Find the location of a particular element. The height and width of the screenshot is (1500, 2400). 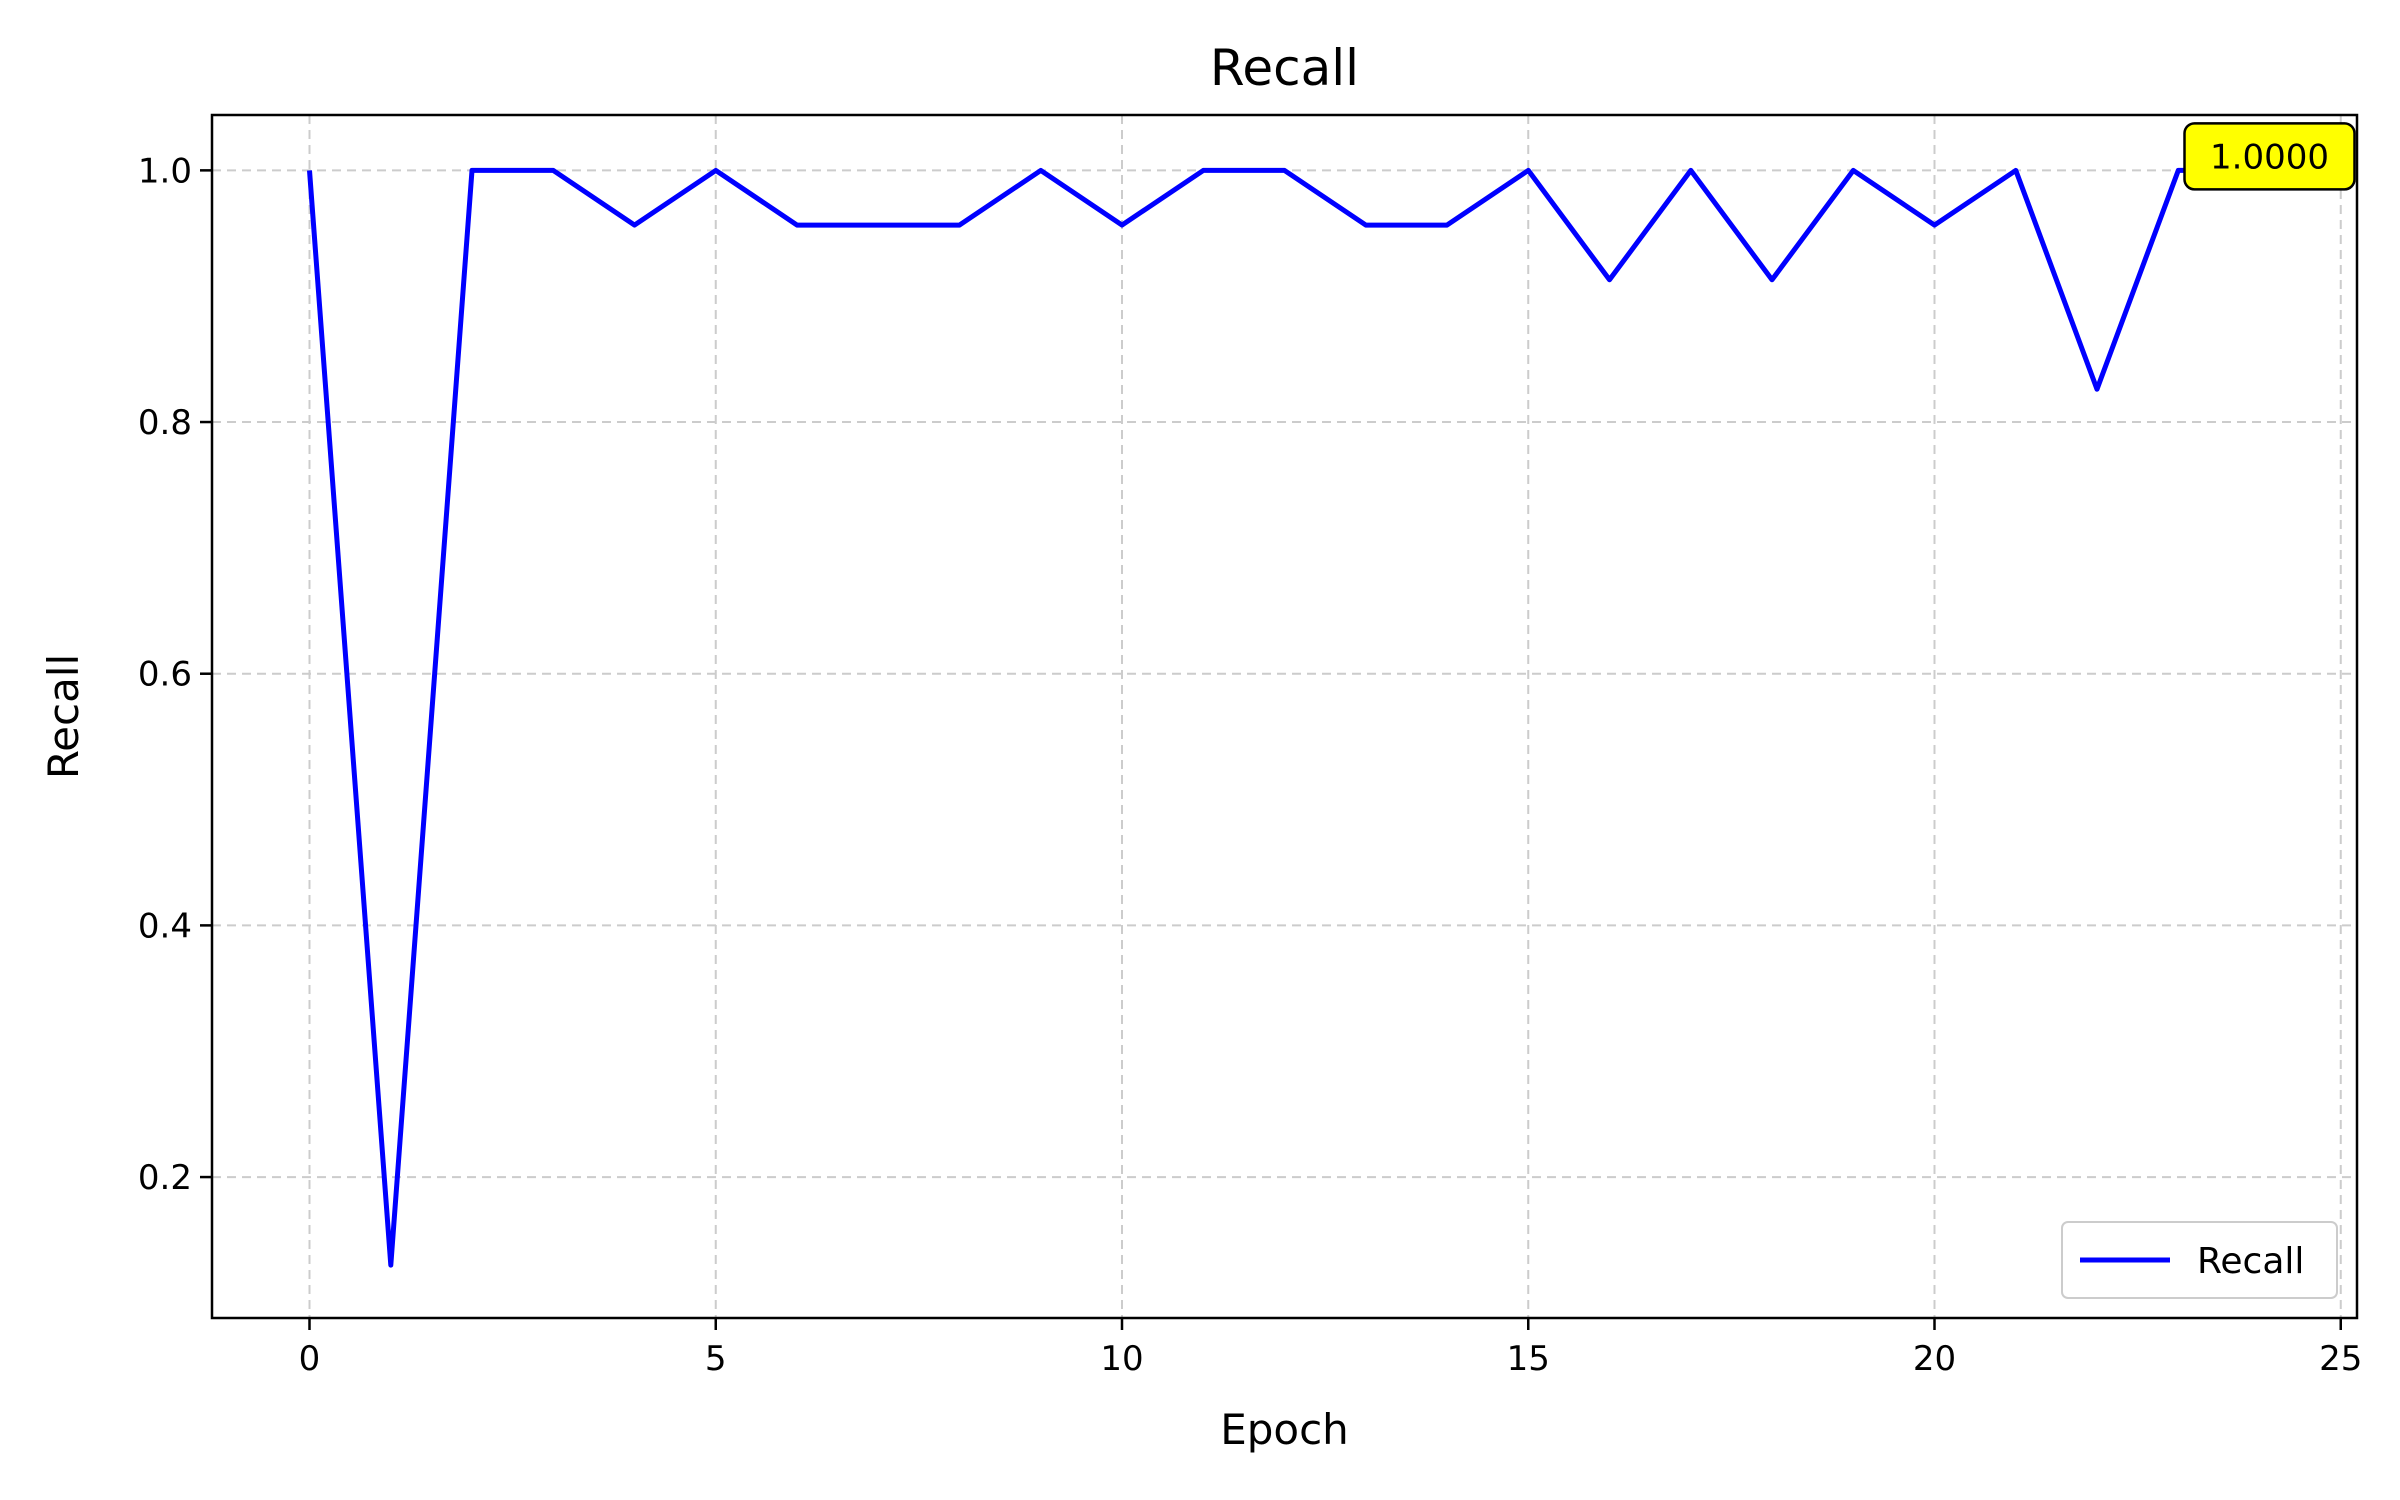

y-tick-label: 0.4 is located at coordinates (165, 926).